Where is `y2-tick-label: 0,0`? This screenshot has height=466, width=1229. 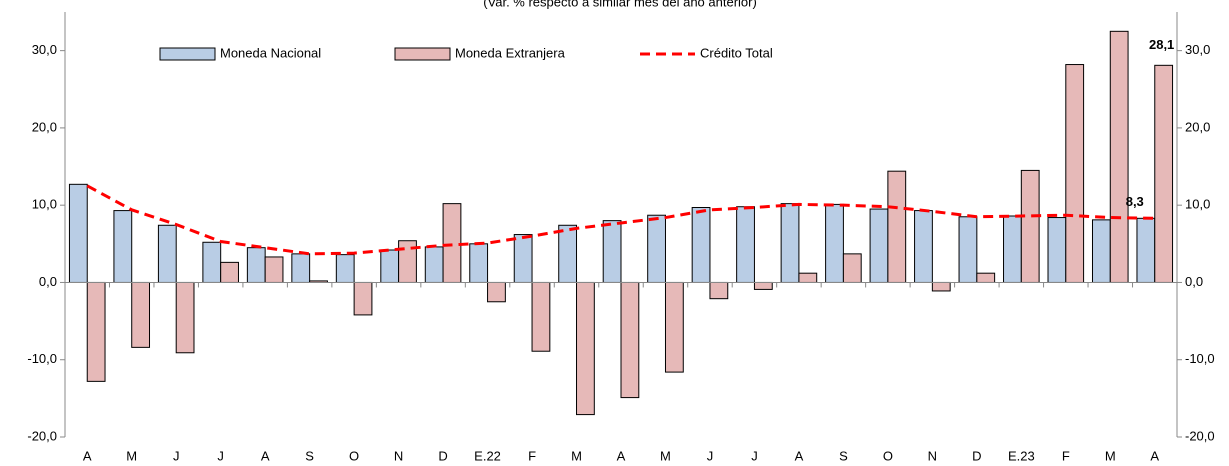
y2-tick-label: 0,0 is located at coordinates (1194, 281).